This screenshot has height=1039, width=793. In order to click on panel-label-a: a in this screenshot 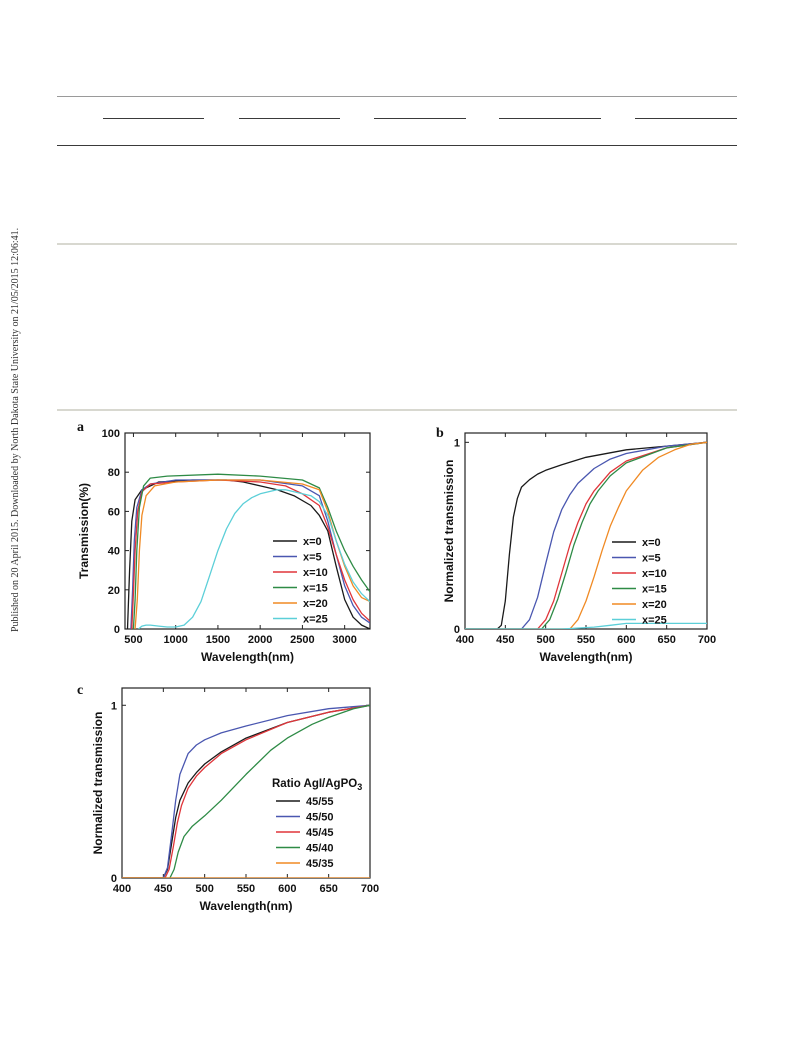, I will do `click(80, 427)`.